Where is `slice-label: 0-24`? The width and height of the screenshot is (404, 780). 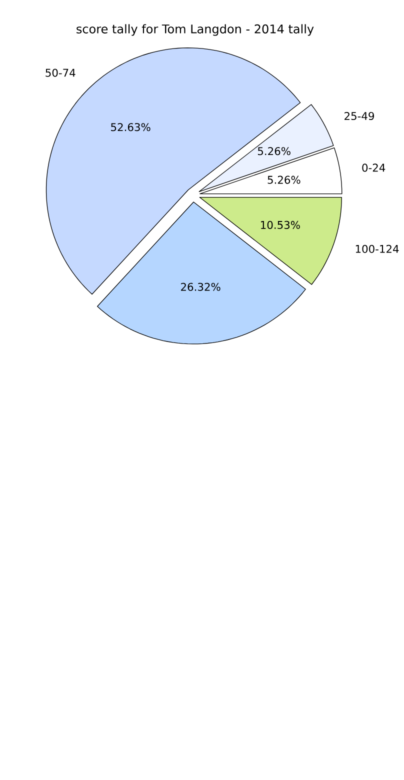
slice-label: 0-24 is located at coordinates (374, 168).